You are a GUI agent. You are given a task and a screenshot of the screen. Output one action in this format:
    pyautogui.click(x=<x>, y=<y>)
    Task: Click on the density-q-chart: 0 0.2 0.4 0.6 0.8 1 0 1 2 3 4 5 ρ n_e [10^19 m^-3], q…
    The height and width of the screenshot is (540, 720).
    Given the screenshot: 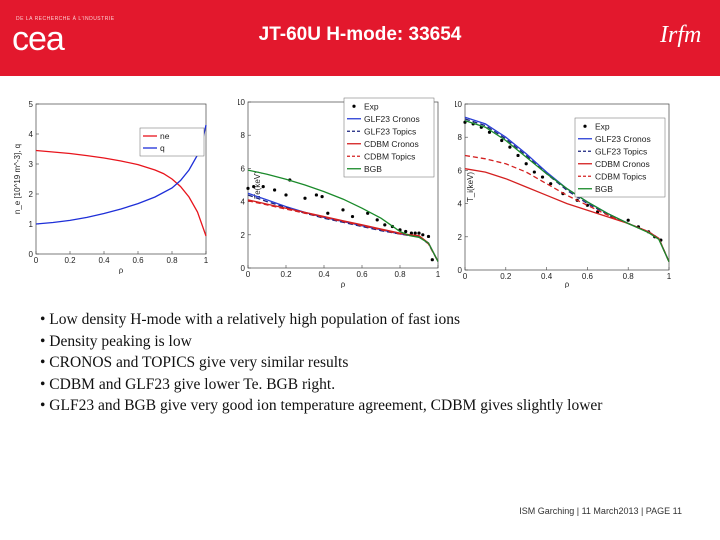 What is the action you would take?
    pyautogui.click(x=112, y=183)
    